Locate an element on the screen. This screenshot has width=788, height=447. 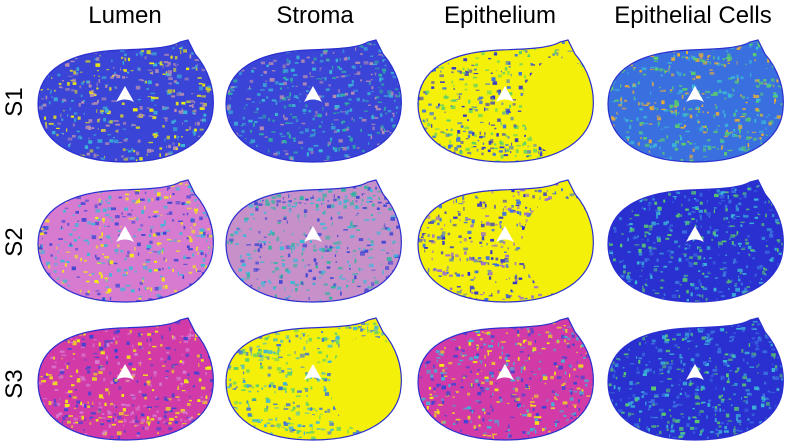
tissue-panel-s1-stroma is located at coordinates (313, 101).